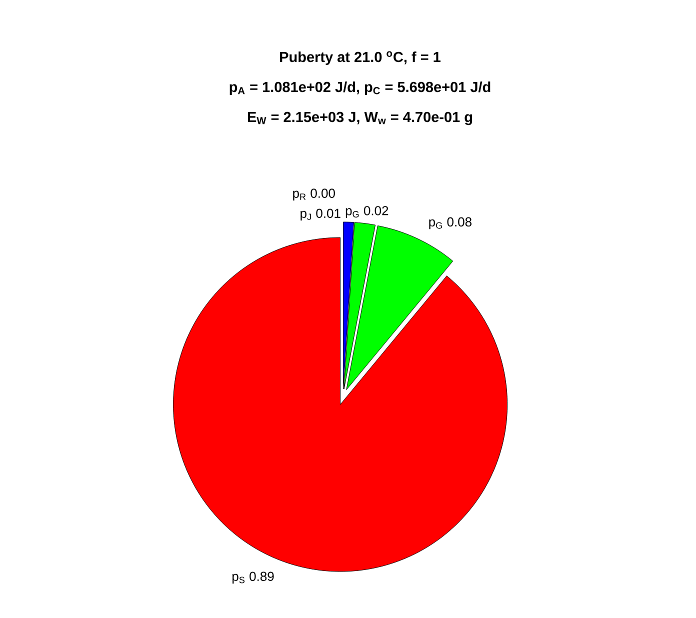  What do you see at coordinates (459, 222) in the screenshot?
I see `data-label: 0.08` at bounding box center [459, 222].